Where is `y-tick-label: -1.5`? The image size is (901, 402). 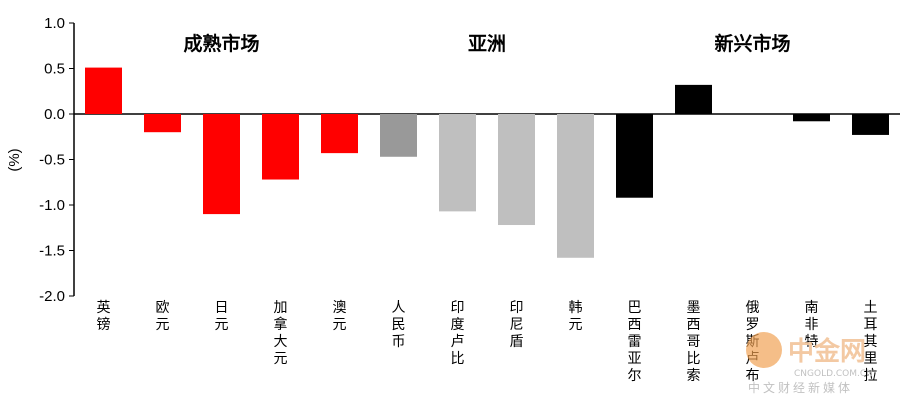 y-tick-label: -1.5 is located at coordinates (52, 251).